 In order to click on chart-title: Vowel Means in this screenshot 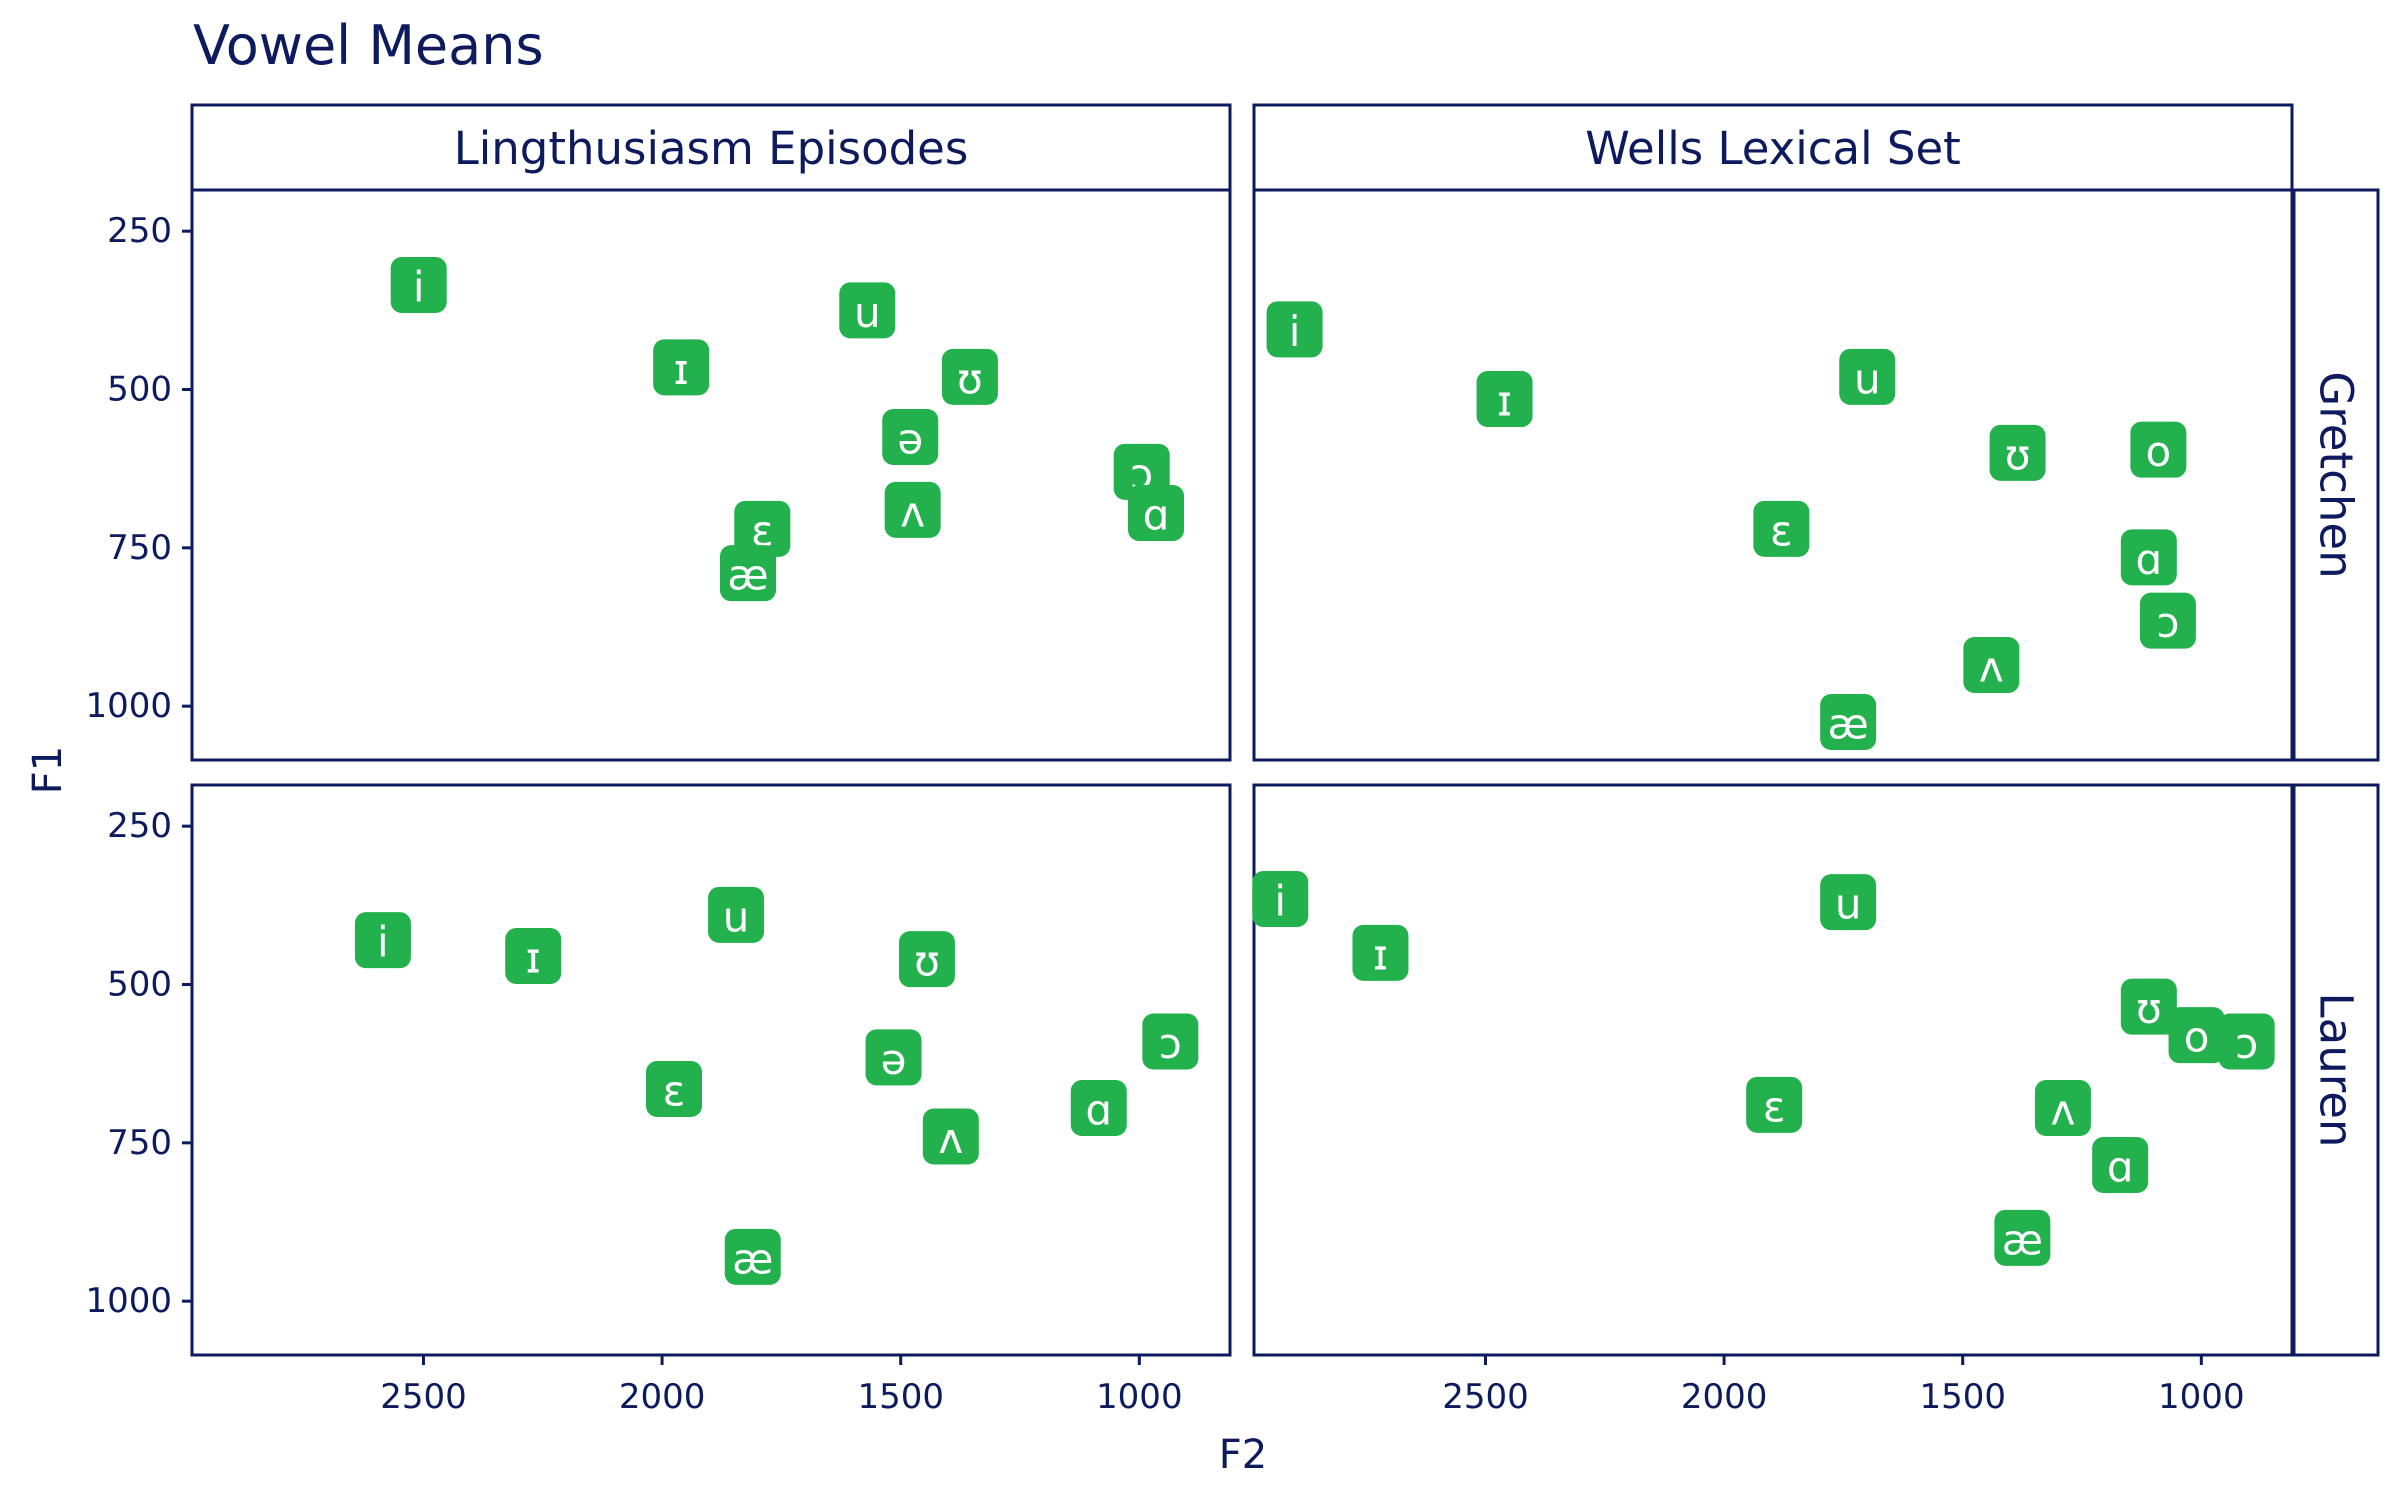, I will do `click(368, 45)`.